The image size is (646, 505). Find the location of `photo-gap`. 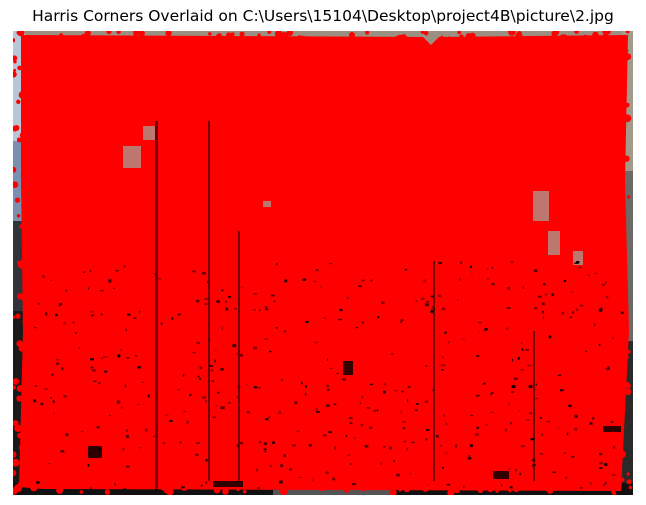

photo-gap is located at coordinates (578, 258).